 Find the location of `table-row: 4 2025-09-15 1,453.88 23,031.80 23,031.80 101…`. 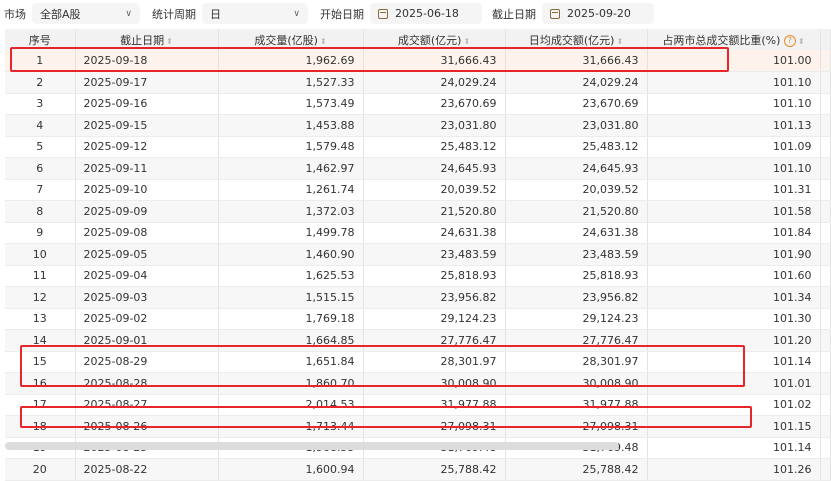

table-row: 4 2025-09-15 1,453.88 23,031.80 23,031.80 101… is located at coordinates (418, 125).